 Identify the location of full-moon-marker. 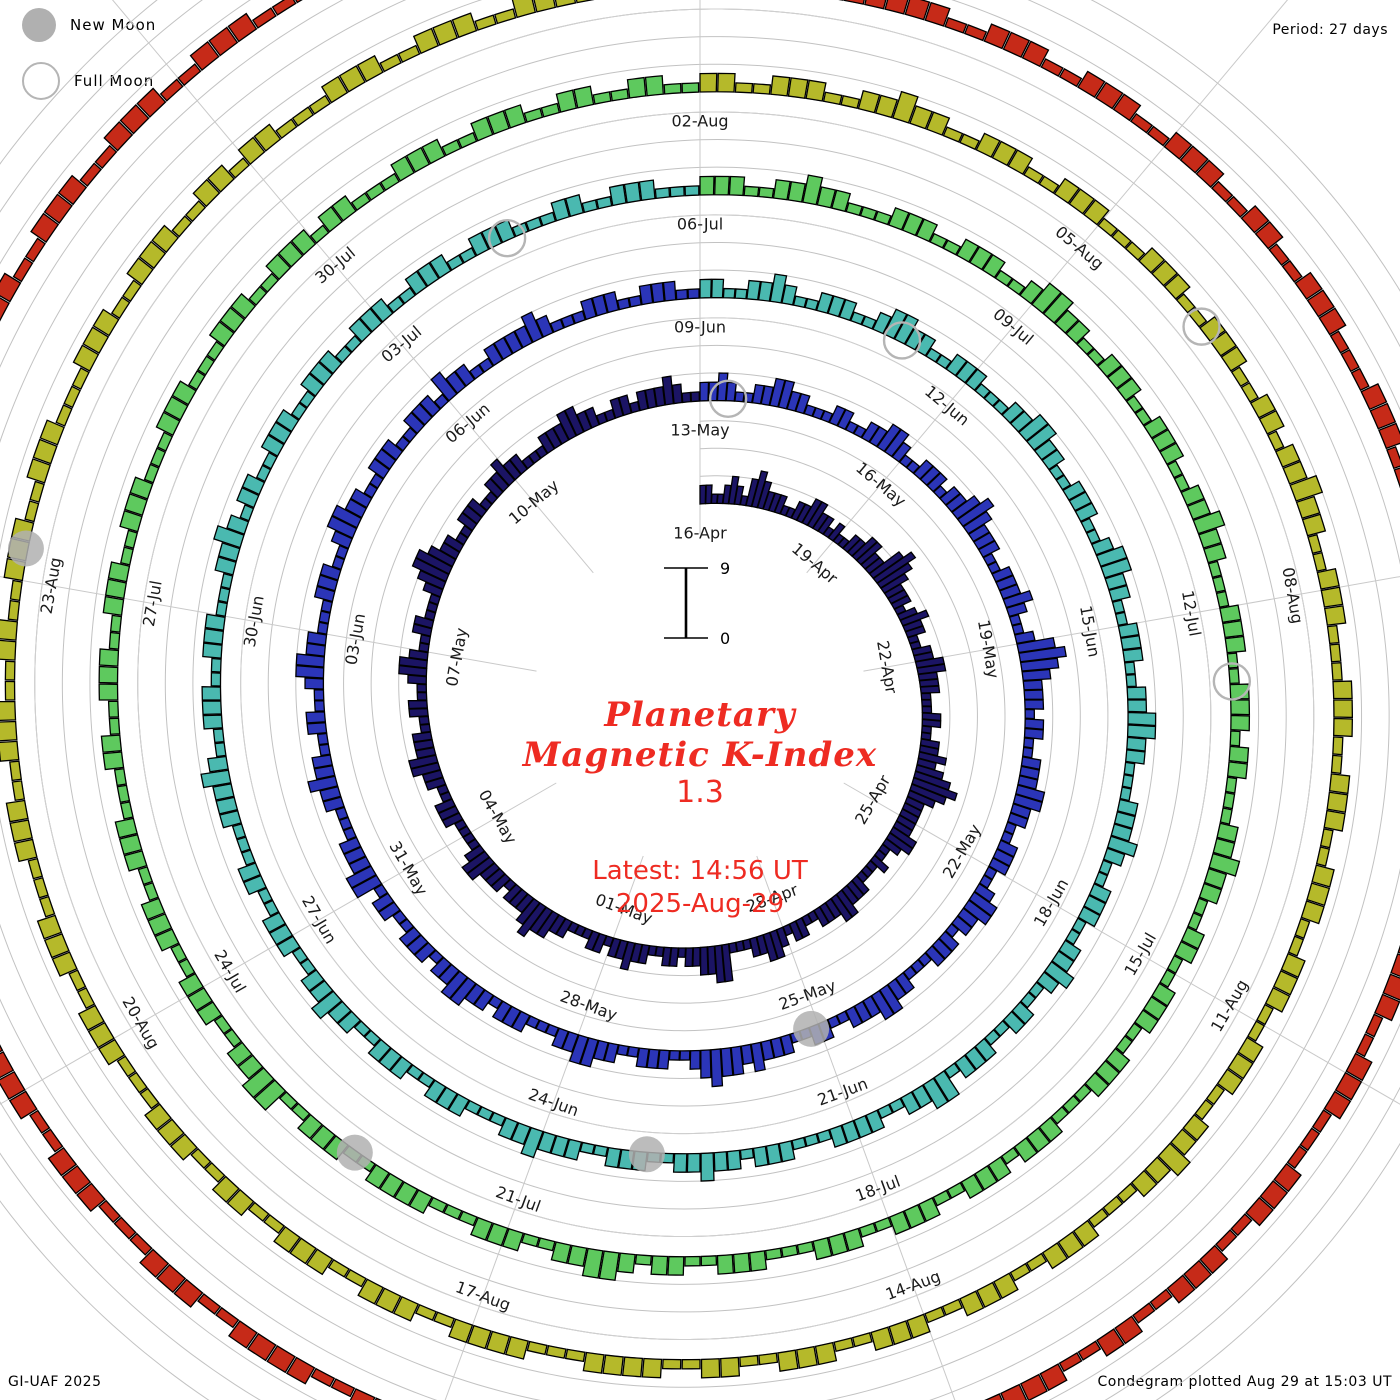
(728, 398).